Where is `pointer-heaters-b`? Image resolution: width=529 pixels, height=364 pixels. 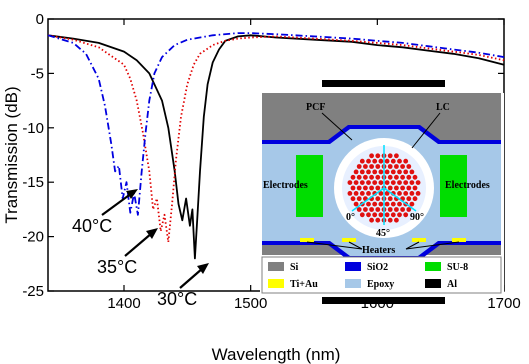 pointer-heaters-b is located at coordinates (355, 245).